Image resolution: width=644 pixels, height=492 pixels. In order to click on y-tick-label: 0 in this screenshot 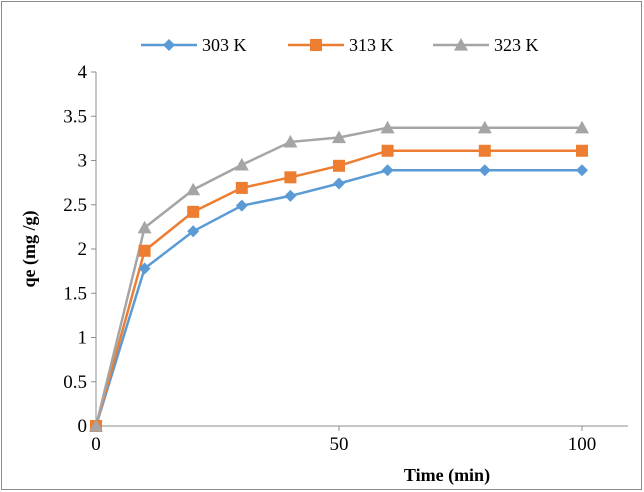, I will do `click(83, 426)`.